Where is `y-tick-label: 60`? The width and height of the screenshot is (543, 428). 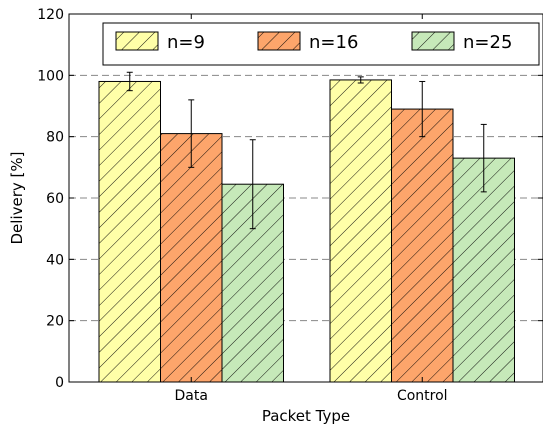
y-tick-label: 60 is located at coordinates (55, 199).